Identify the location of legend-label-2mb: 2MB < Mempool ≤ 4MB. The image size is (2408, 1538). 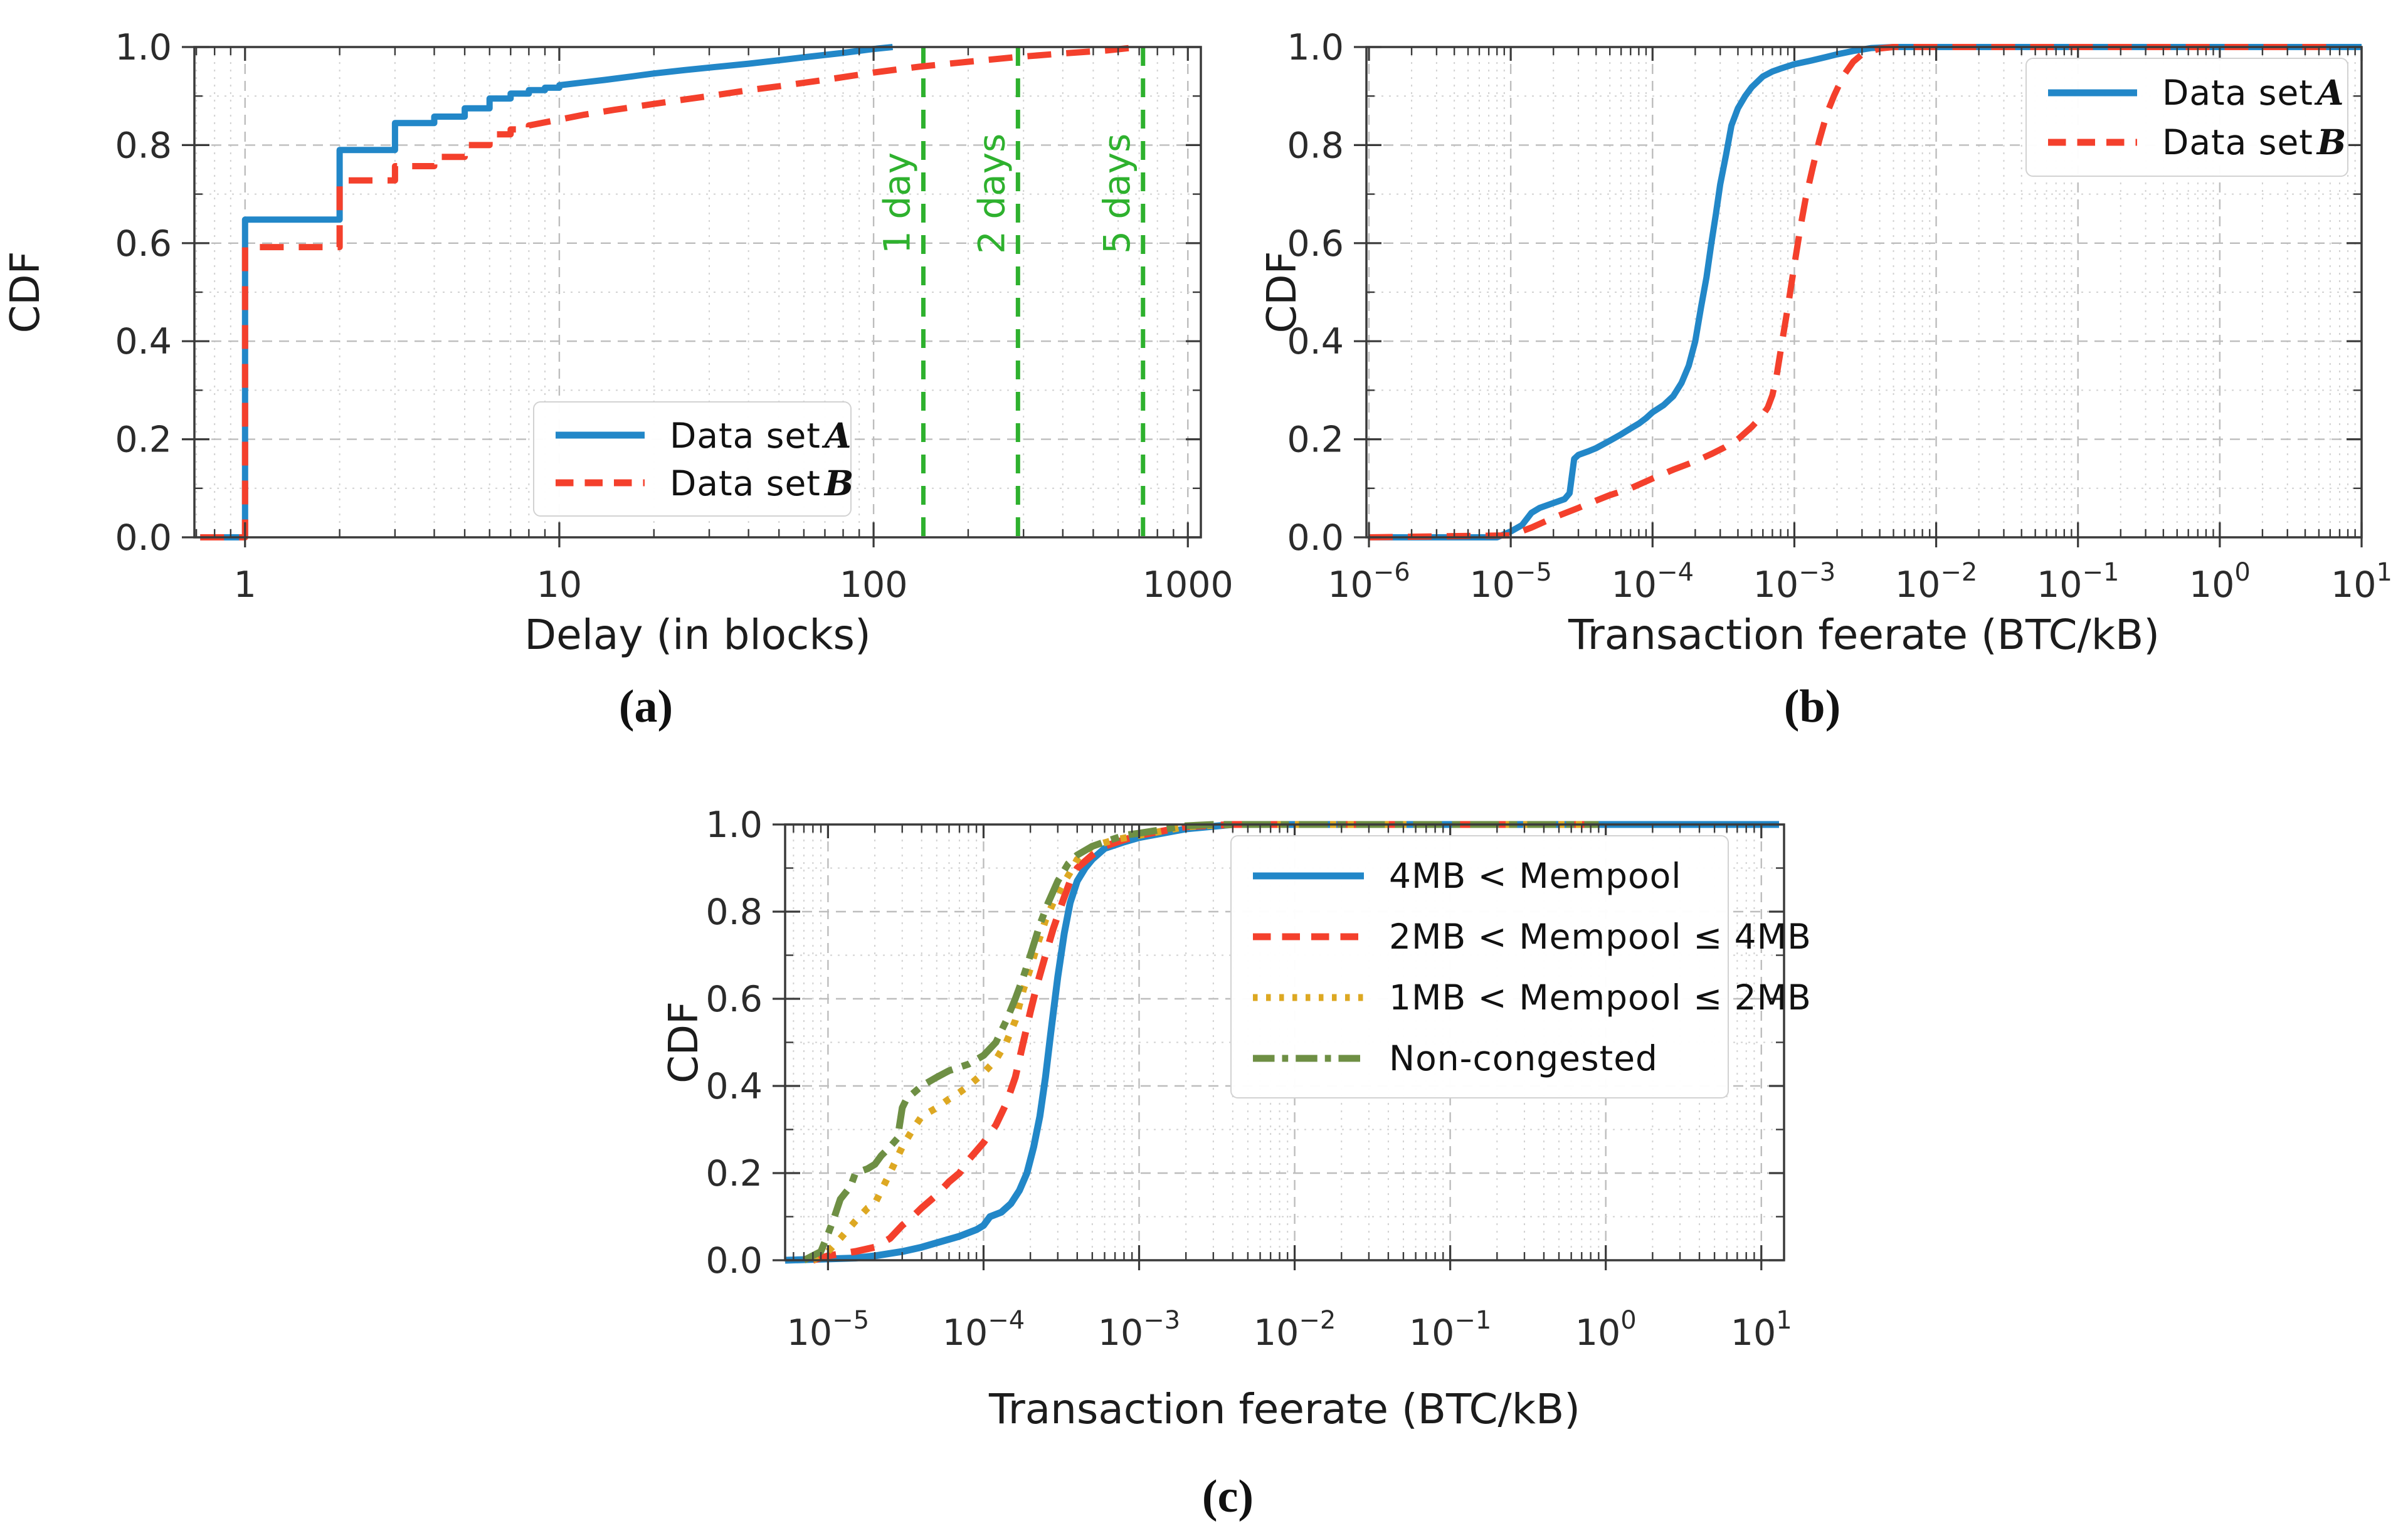
(1600, 937).